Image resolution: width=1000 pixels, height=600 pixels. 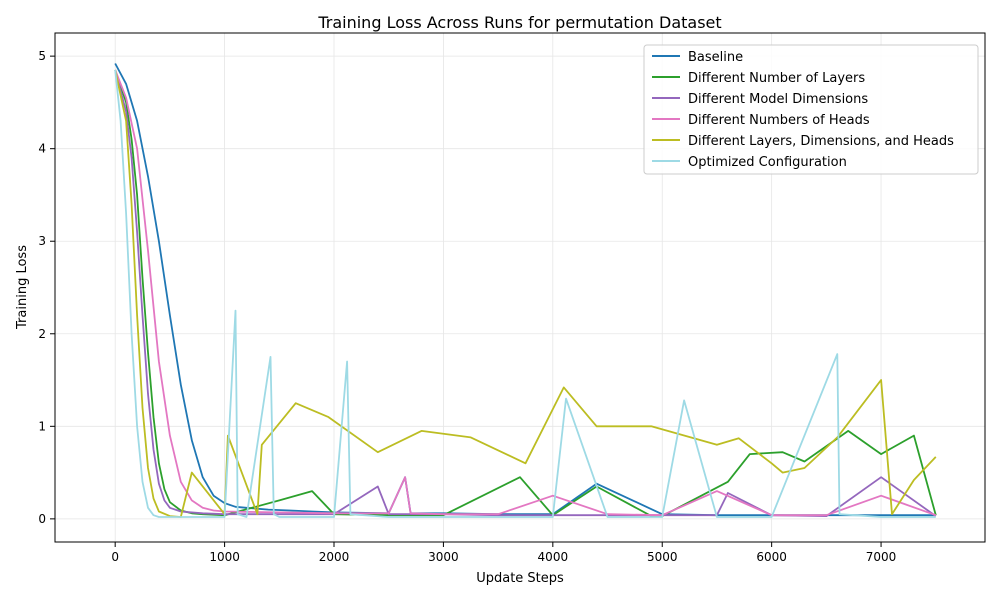 I want to click on x-tick-label: 5000, so click(x=662, y=557).